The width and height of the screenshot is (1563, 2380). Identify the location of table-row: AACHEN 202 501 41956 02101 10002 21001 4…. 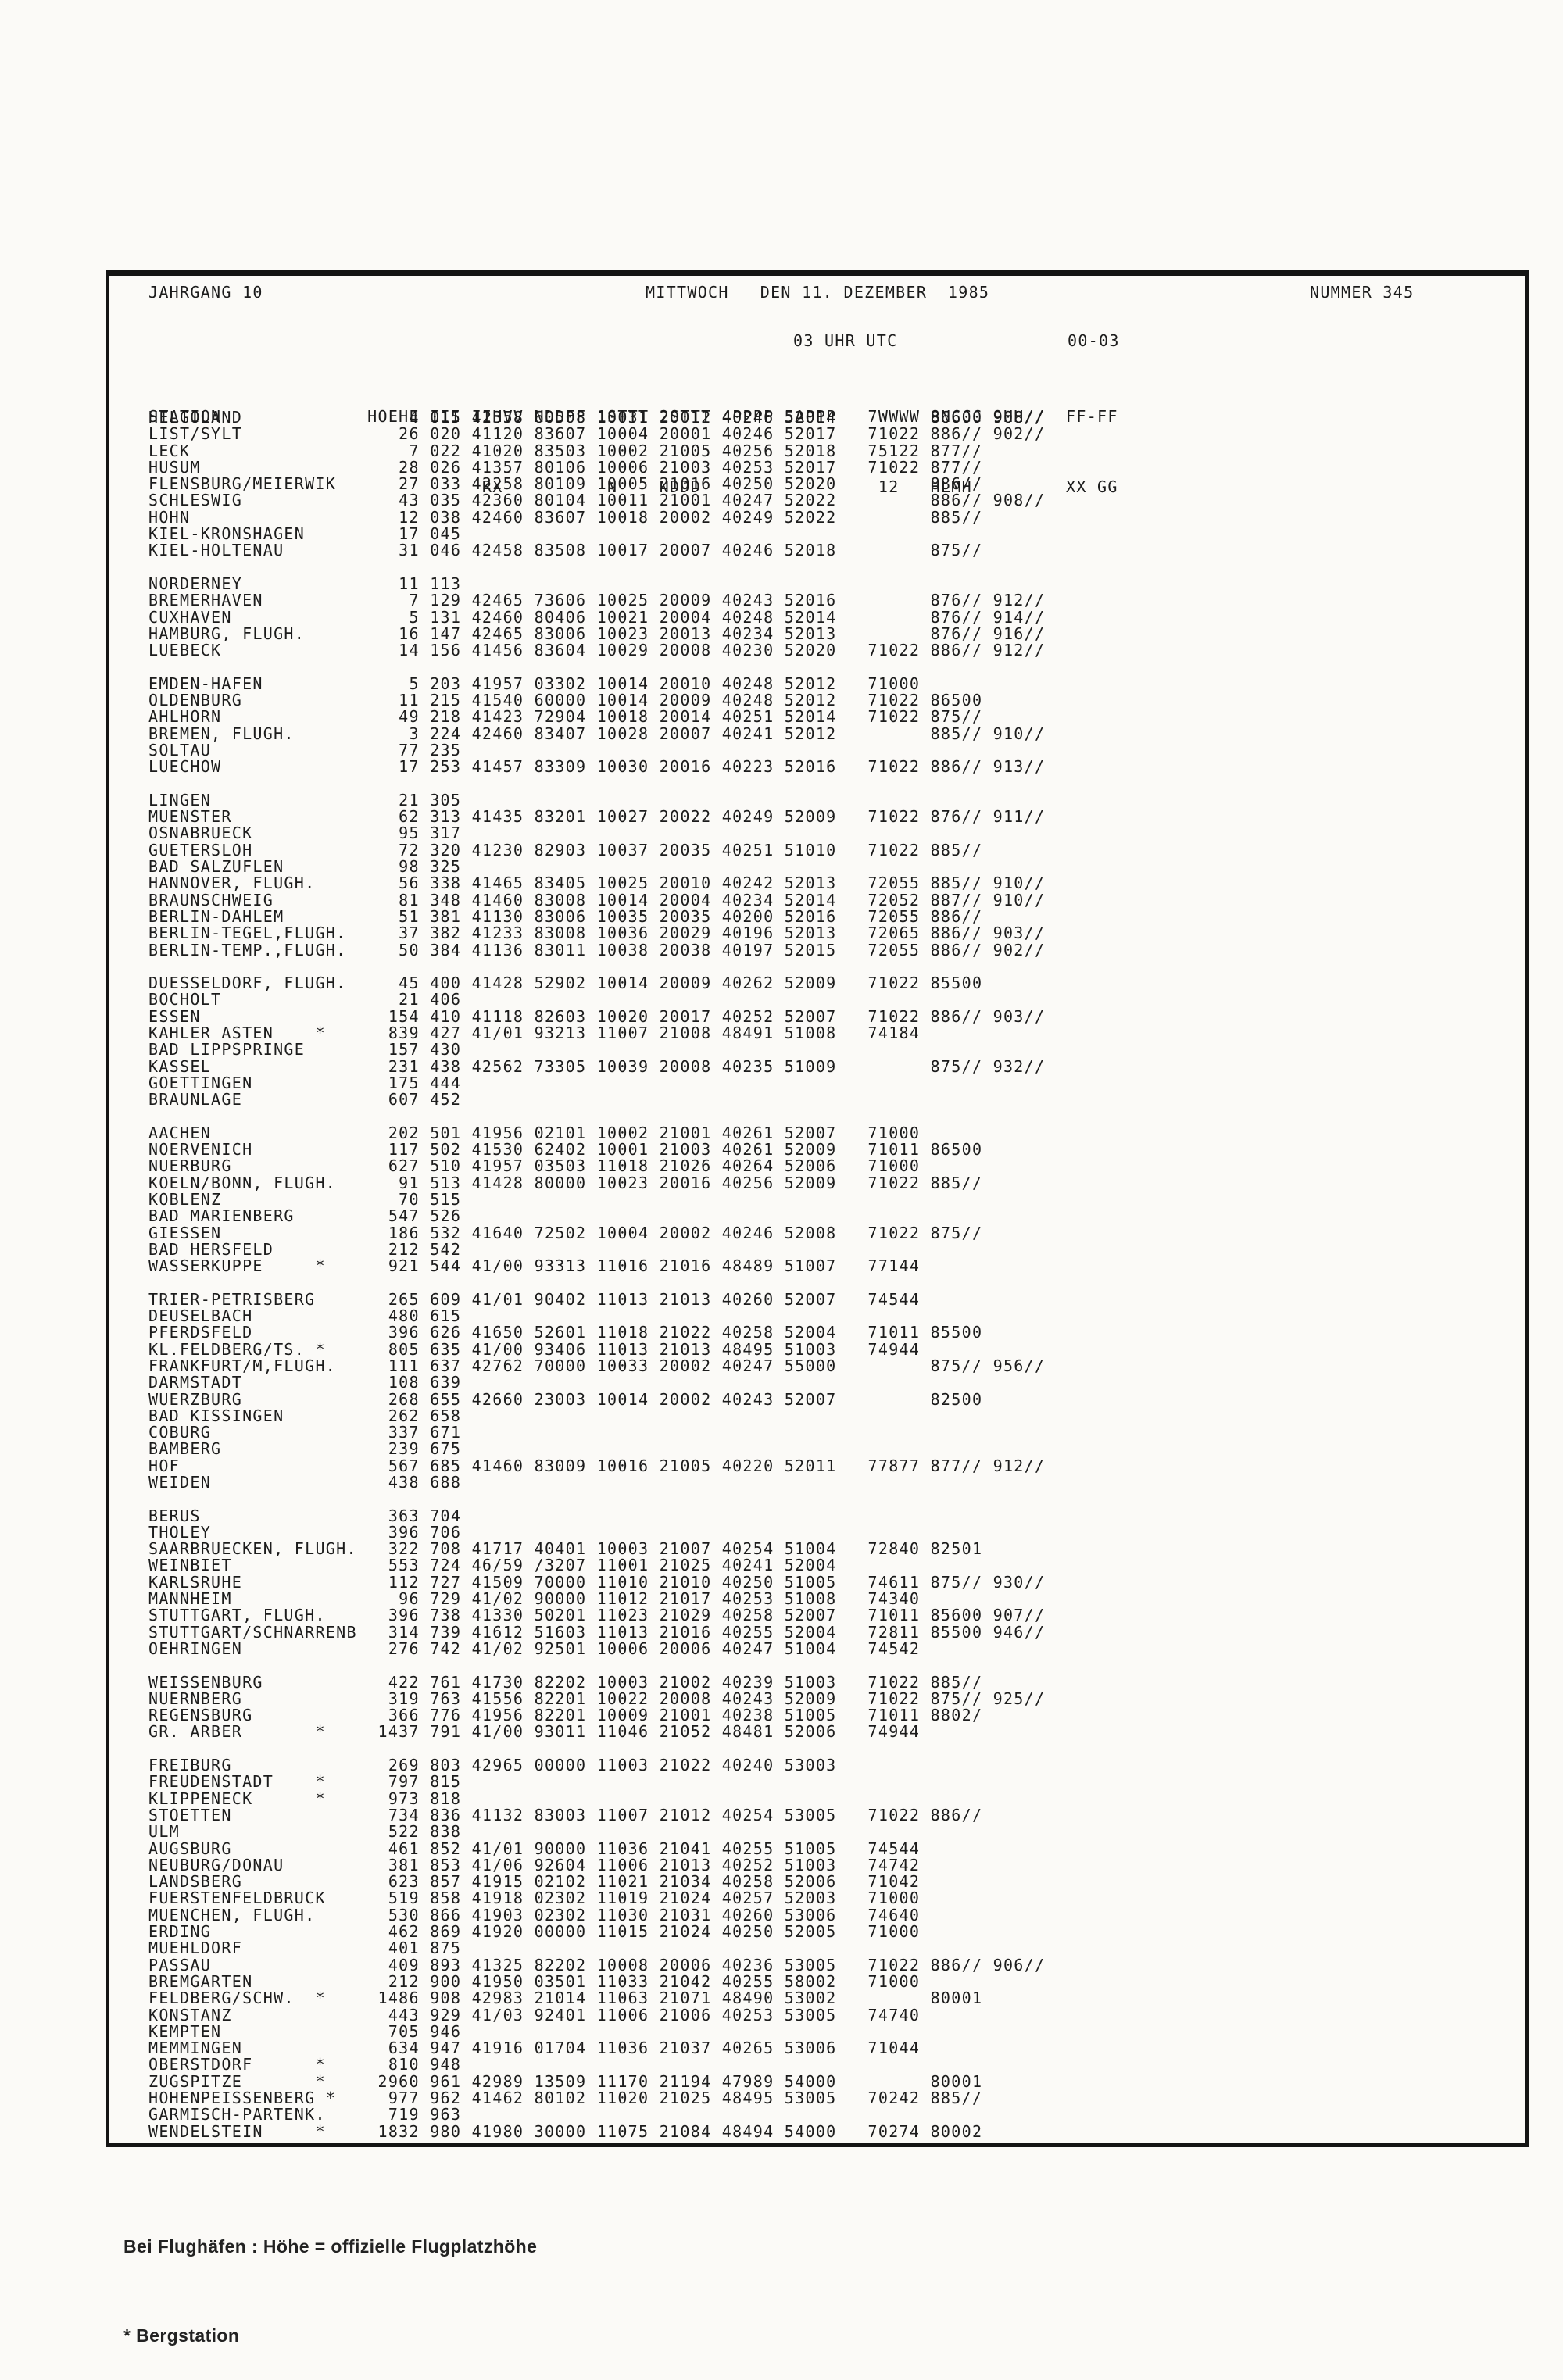
(534, 1132).